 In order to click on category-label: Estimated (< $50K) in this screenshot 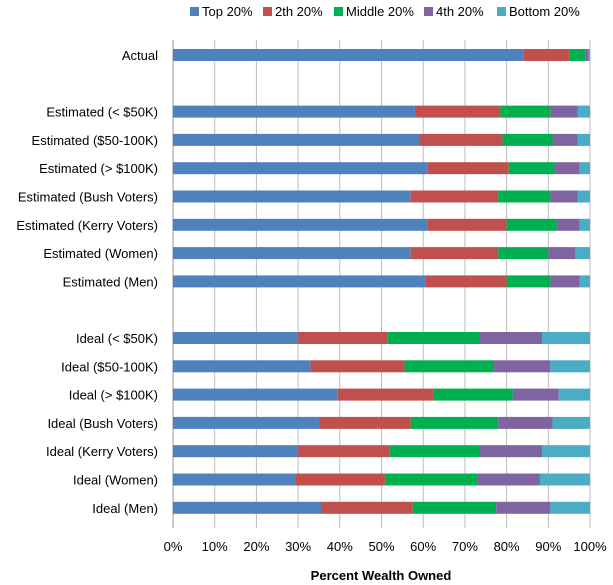, I will do `click(102, 112)`.